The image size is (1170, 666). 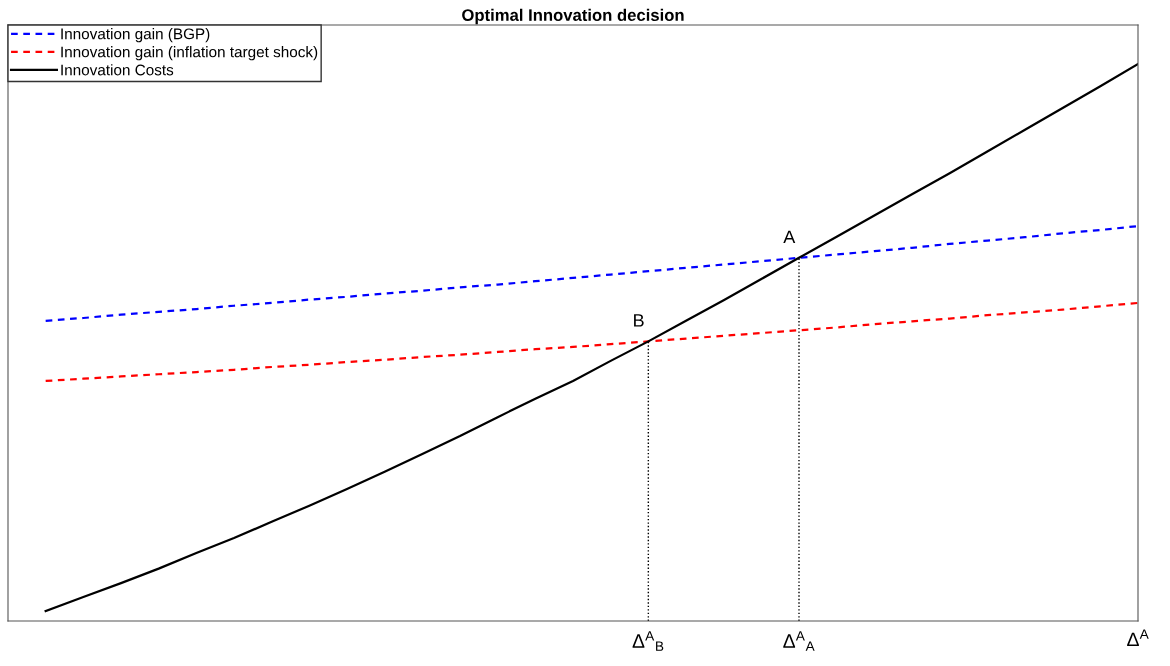 What do you see at coordinates (648, 641) in the screenshot?
I see `x-tick-label: Δ$^{A}$$_{B}$` at bounding box center [648, 641].